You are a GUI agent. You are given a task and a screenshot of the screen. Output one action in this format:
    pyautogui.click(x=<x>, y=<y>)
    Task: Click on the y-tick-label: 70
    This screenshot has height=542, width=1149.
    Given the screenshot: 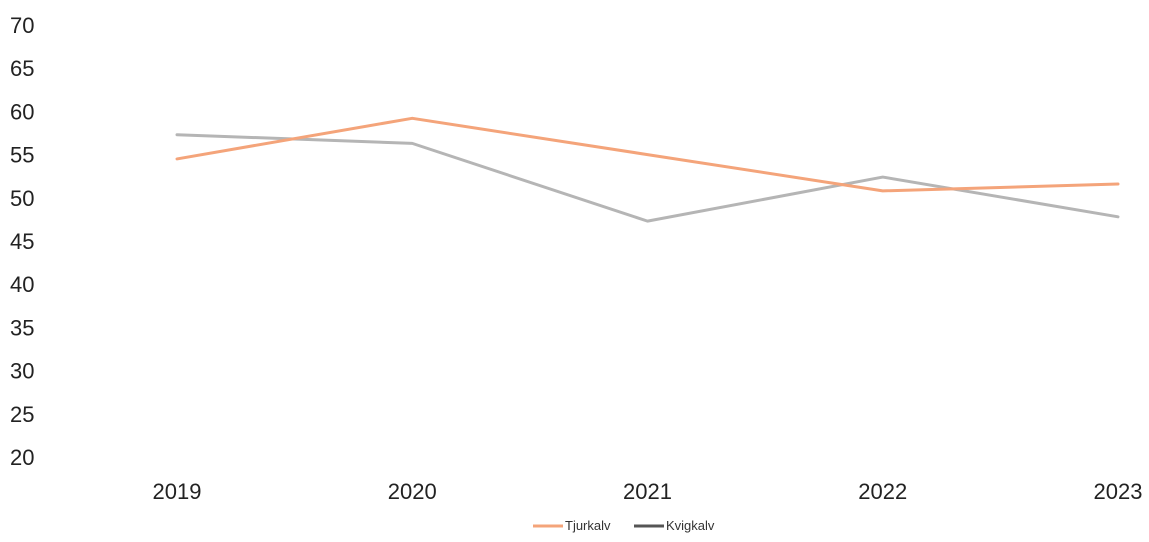 What is the action you would take?
    pyautogui.click(x=22, y=25)
    